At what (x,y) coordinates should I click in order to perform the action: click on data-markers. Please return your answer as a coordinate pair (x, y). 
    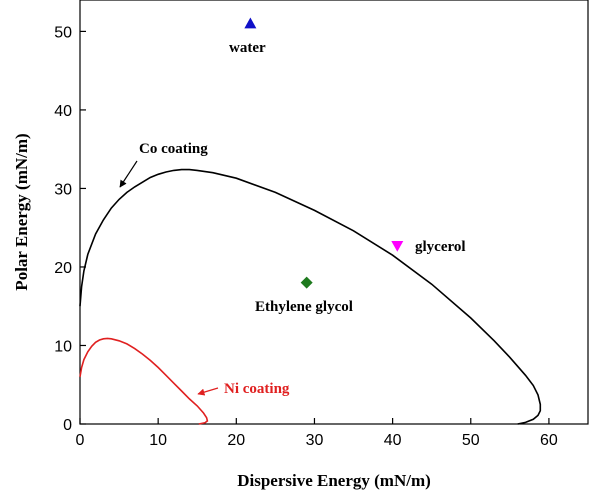
    Looking at the image, I should click on (324, 153).